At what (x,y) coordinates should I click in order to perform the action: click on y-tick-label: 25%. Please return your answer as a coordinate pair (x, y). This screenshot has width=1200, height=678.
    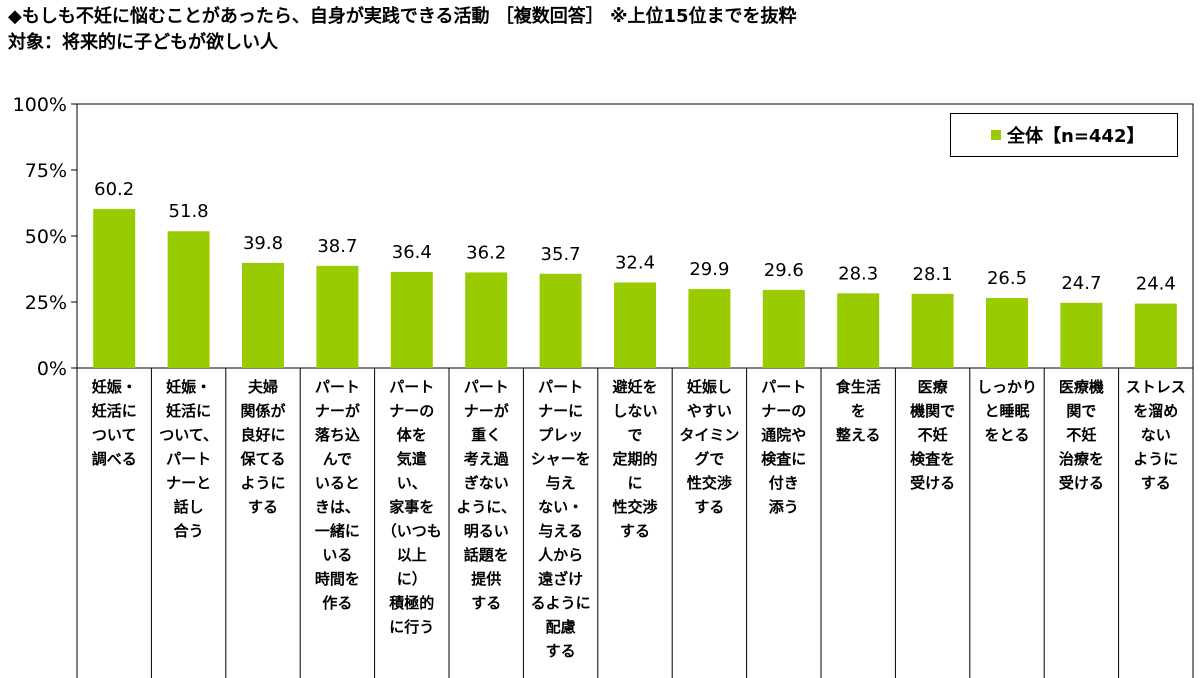
    Looking at the image, I should click on (46, 303).